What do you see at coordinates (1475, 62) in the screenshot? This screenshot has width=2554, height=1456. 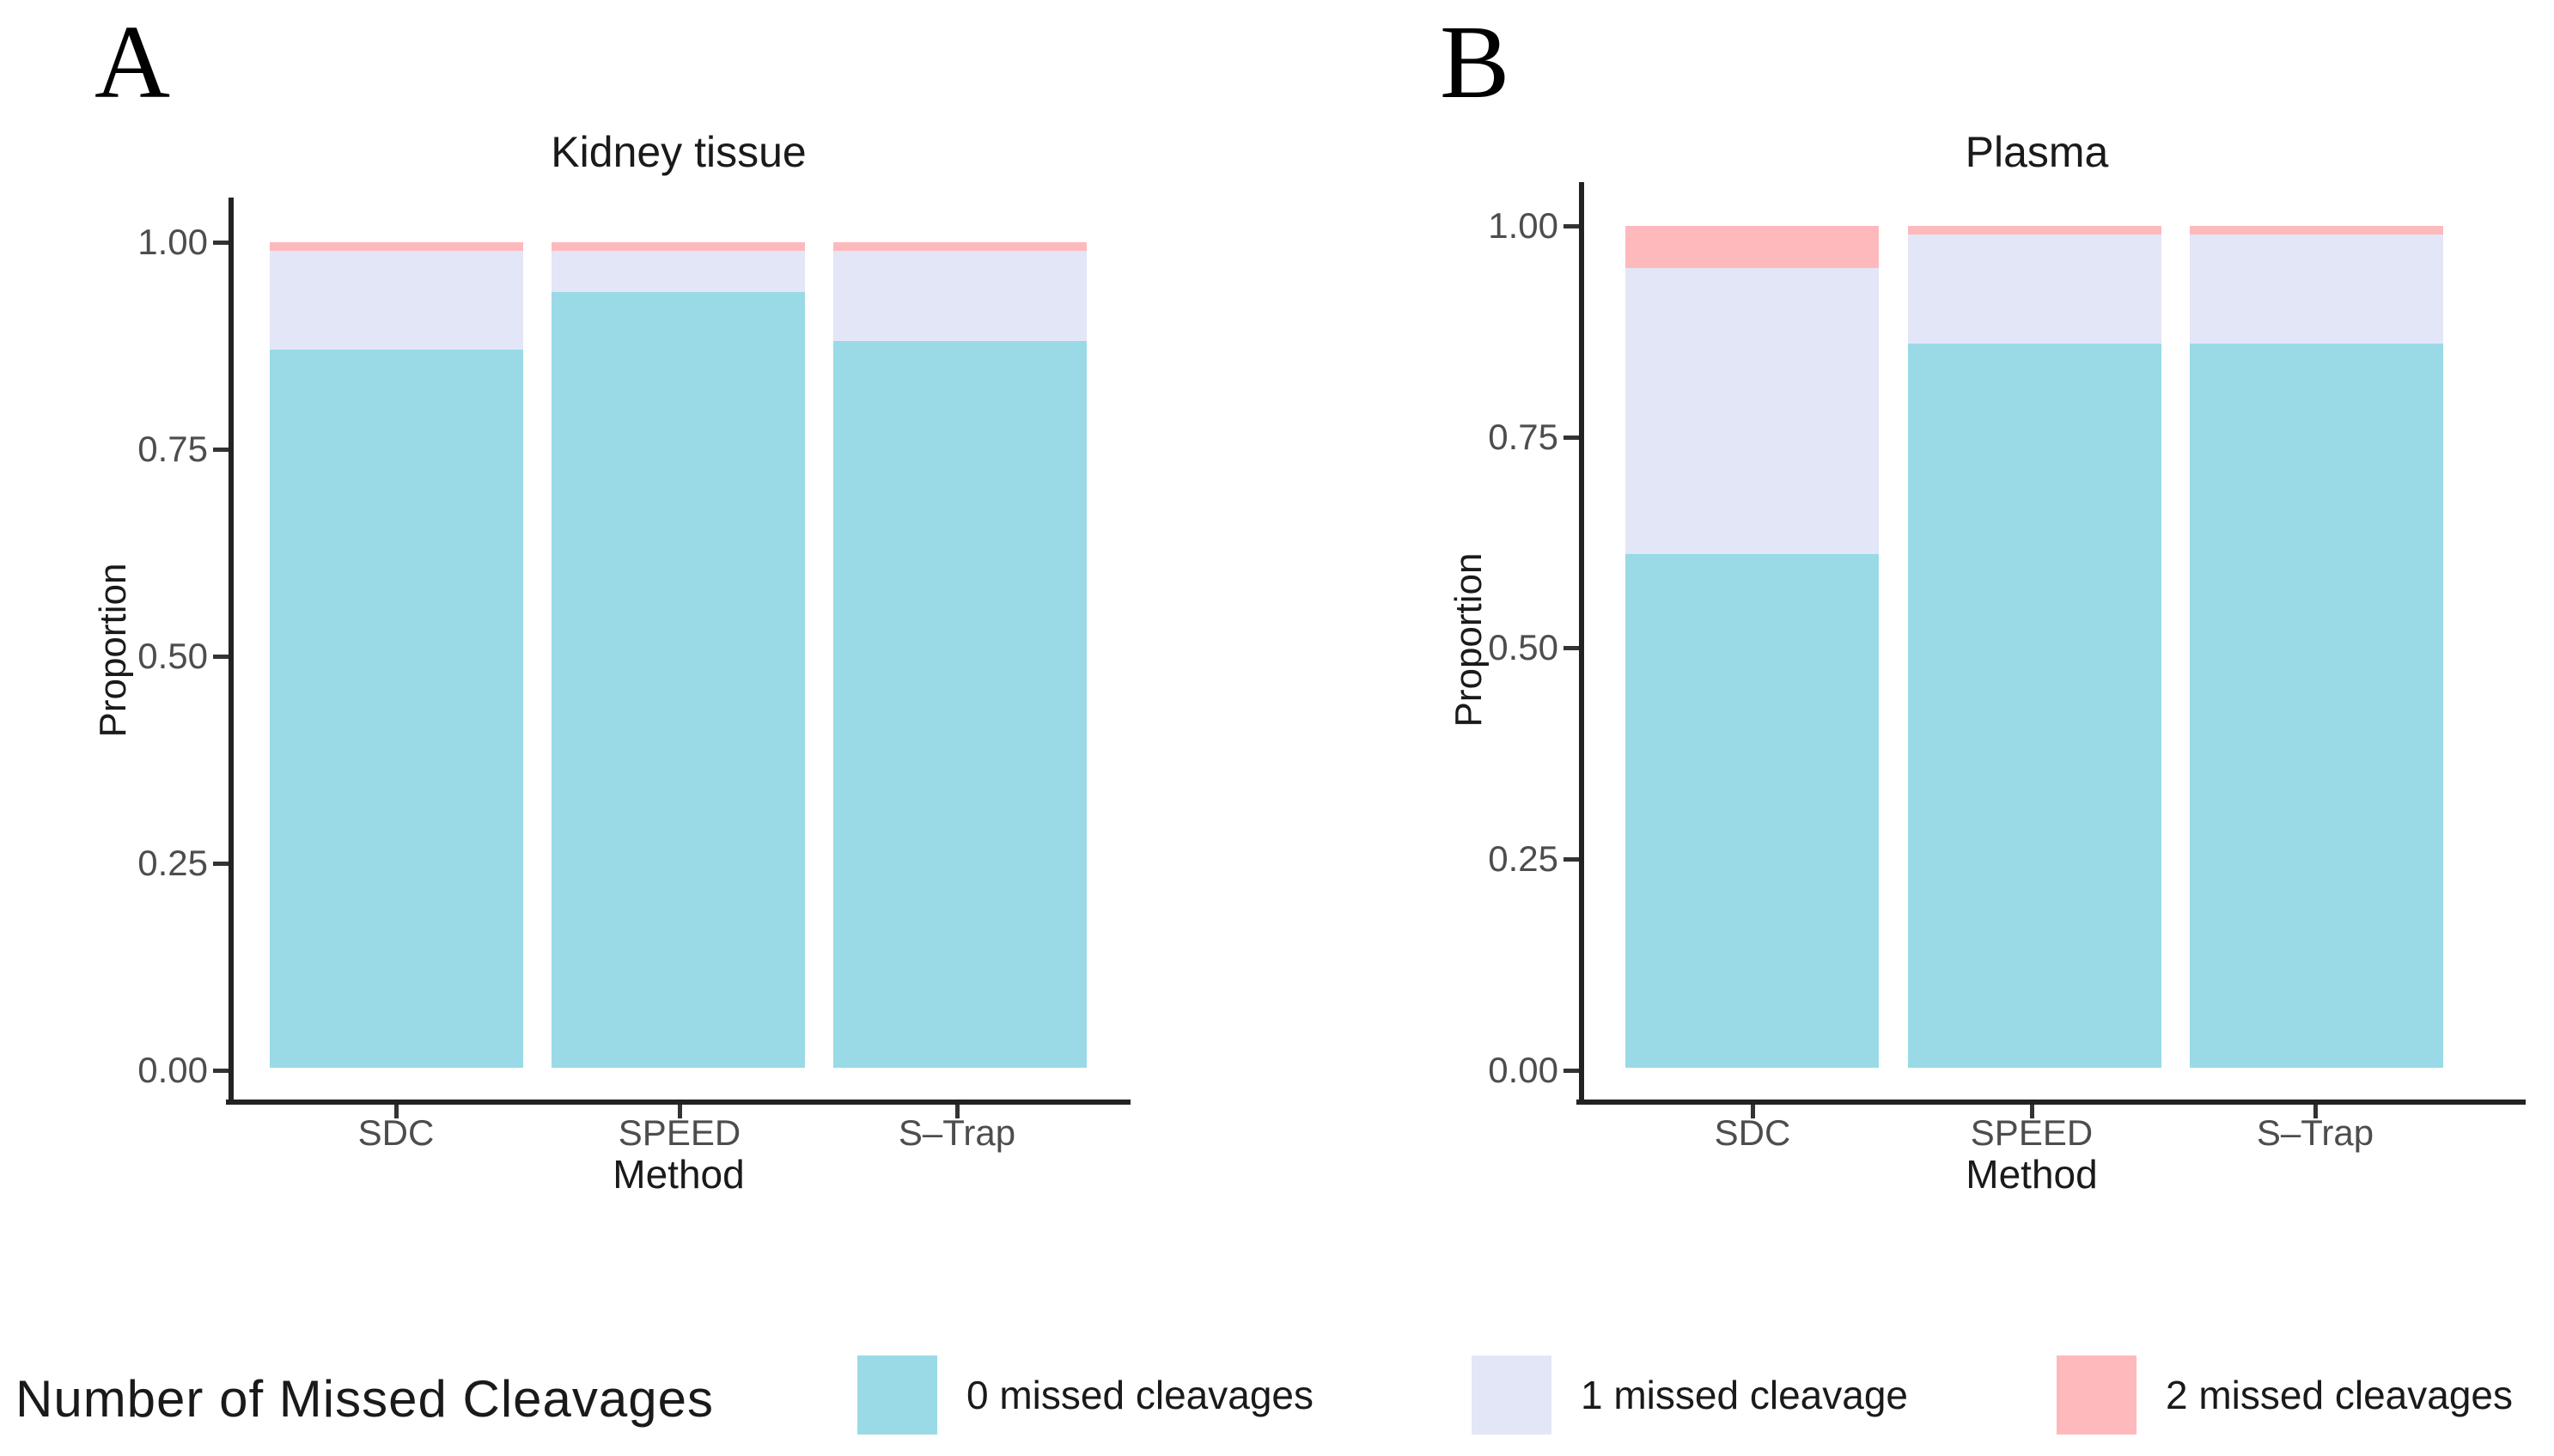 I see `panel-label-b: B` at bounding box center [1475, 62].